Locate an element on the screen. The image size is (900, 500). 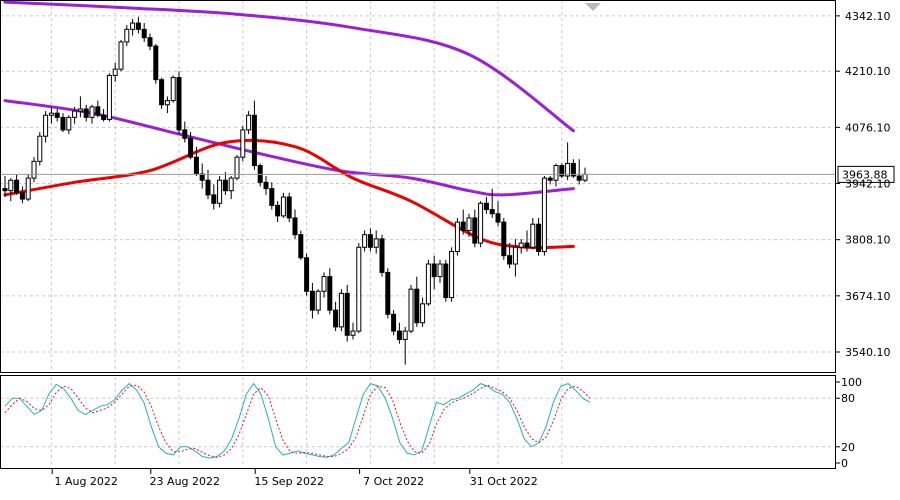
stoch-tick-label: 100 is located at coordinates (851, 382).